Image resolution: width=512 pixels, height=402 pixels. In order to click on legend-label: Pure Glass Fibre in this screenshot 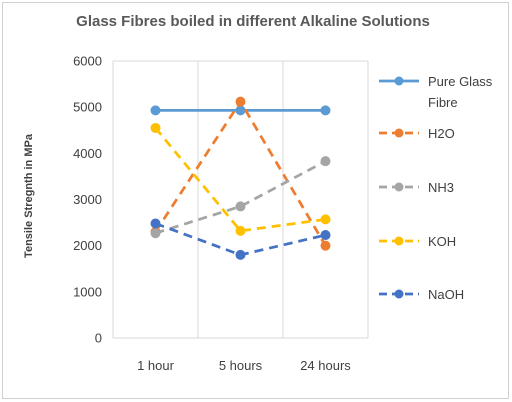, I will do `click(460, 92)`.